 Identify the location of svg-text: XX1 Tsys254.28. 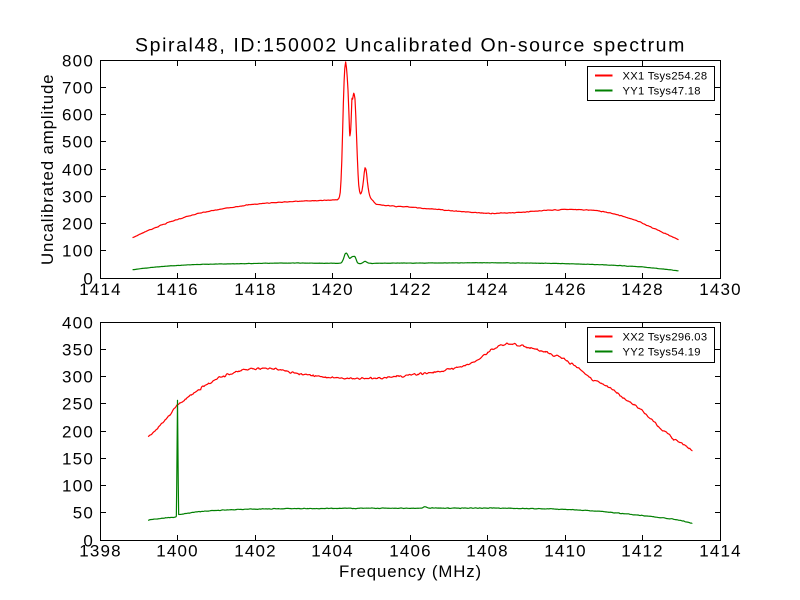
(665, 77).